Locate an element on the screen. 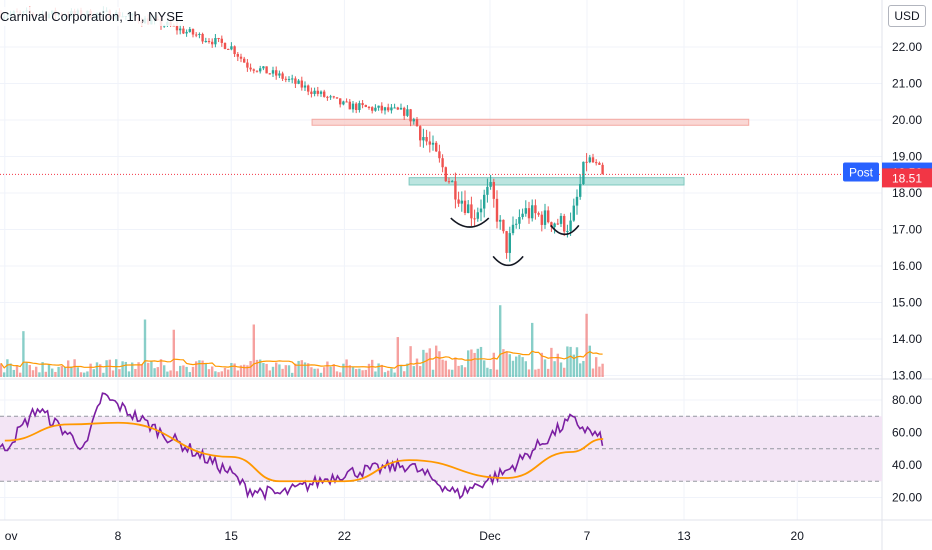  price-tick-label: 15.00 is located at coordinates (907, 303).